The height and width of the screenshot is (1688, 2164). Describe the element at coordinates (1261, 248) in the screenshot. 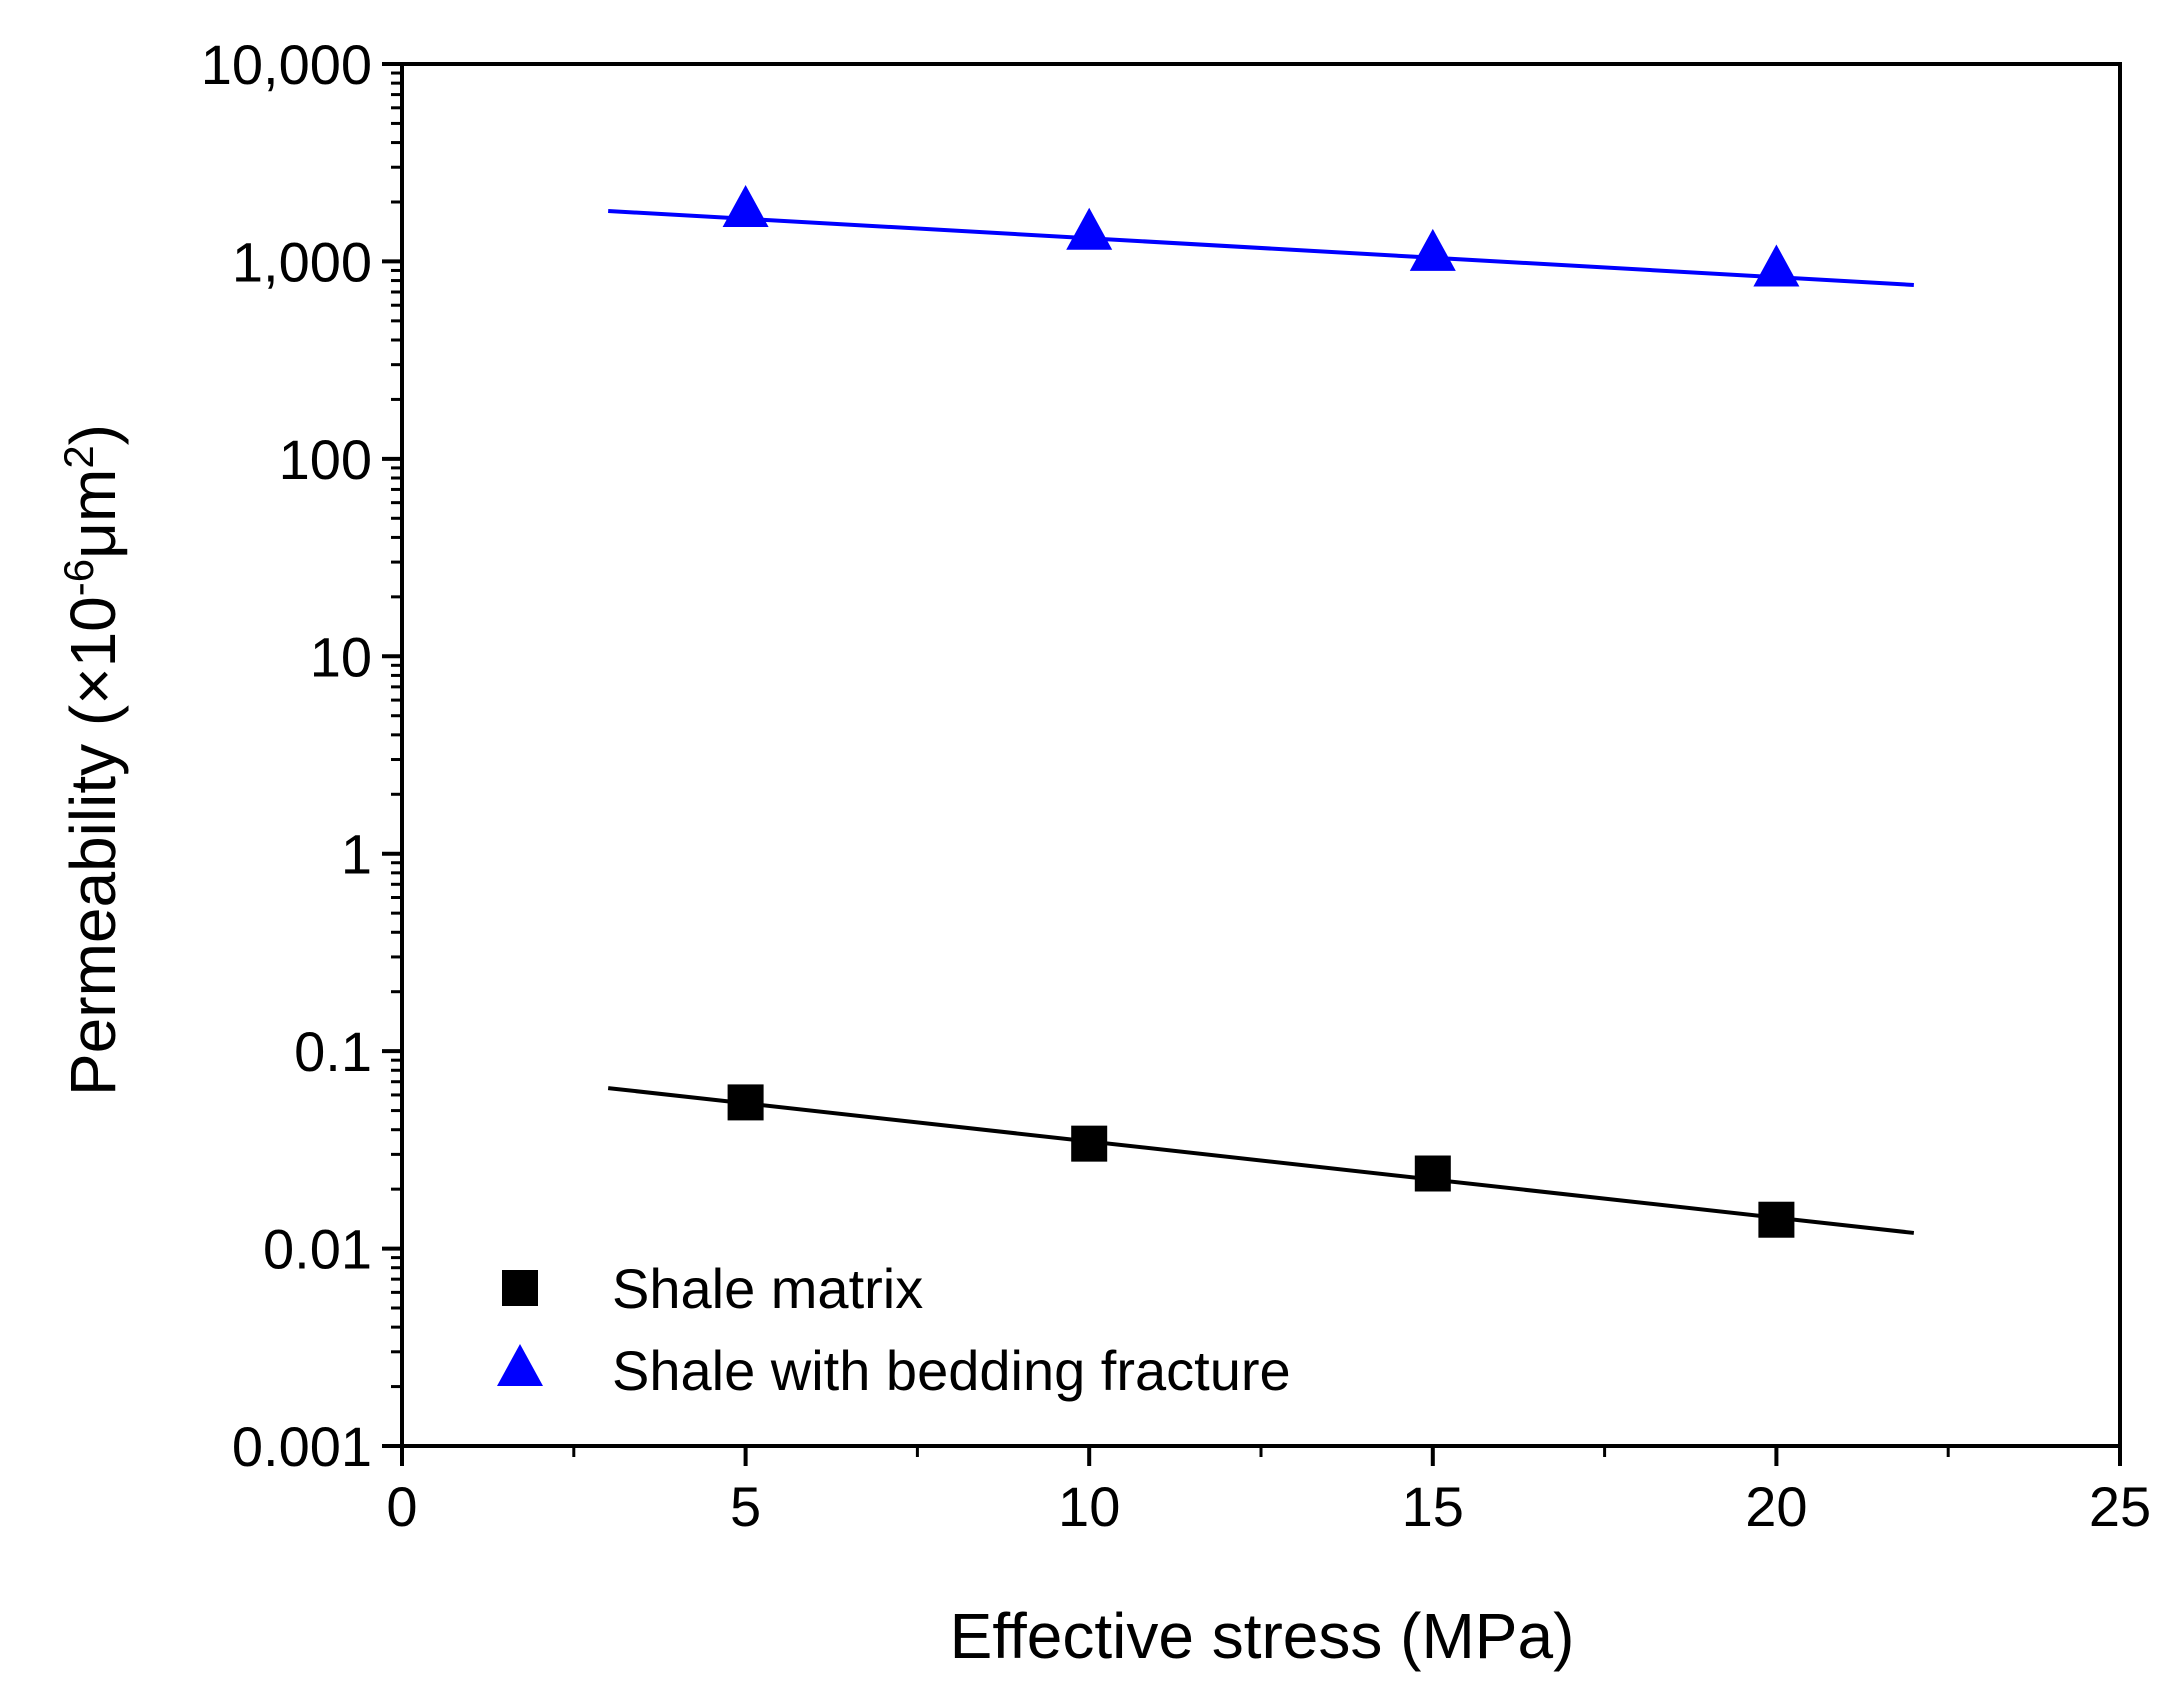

I see `fit-line-shale-with-bedding-fracture` at that location.